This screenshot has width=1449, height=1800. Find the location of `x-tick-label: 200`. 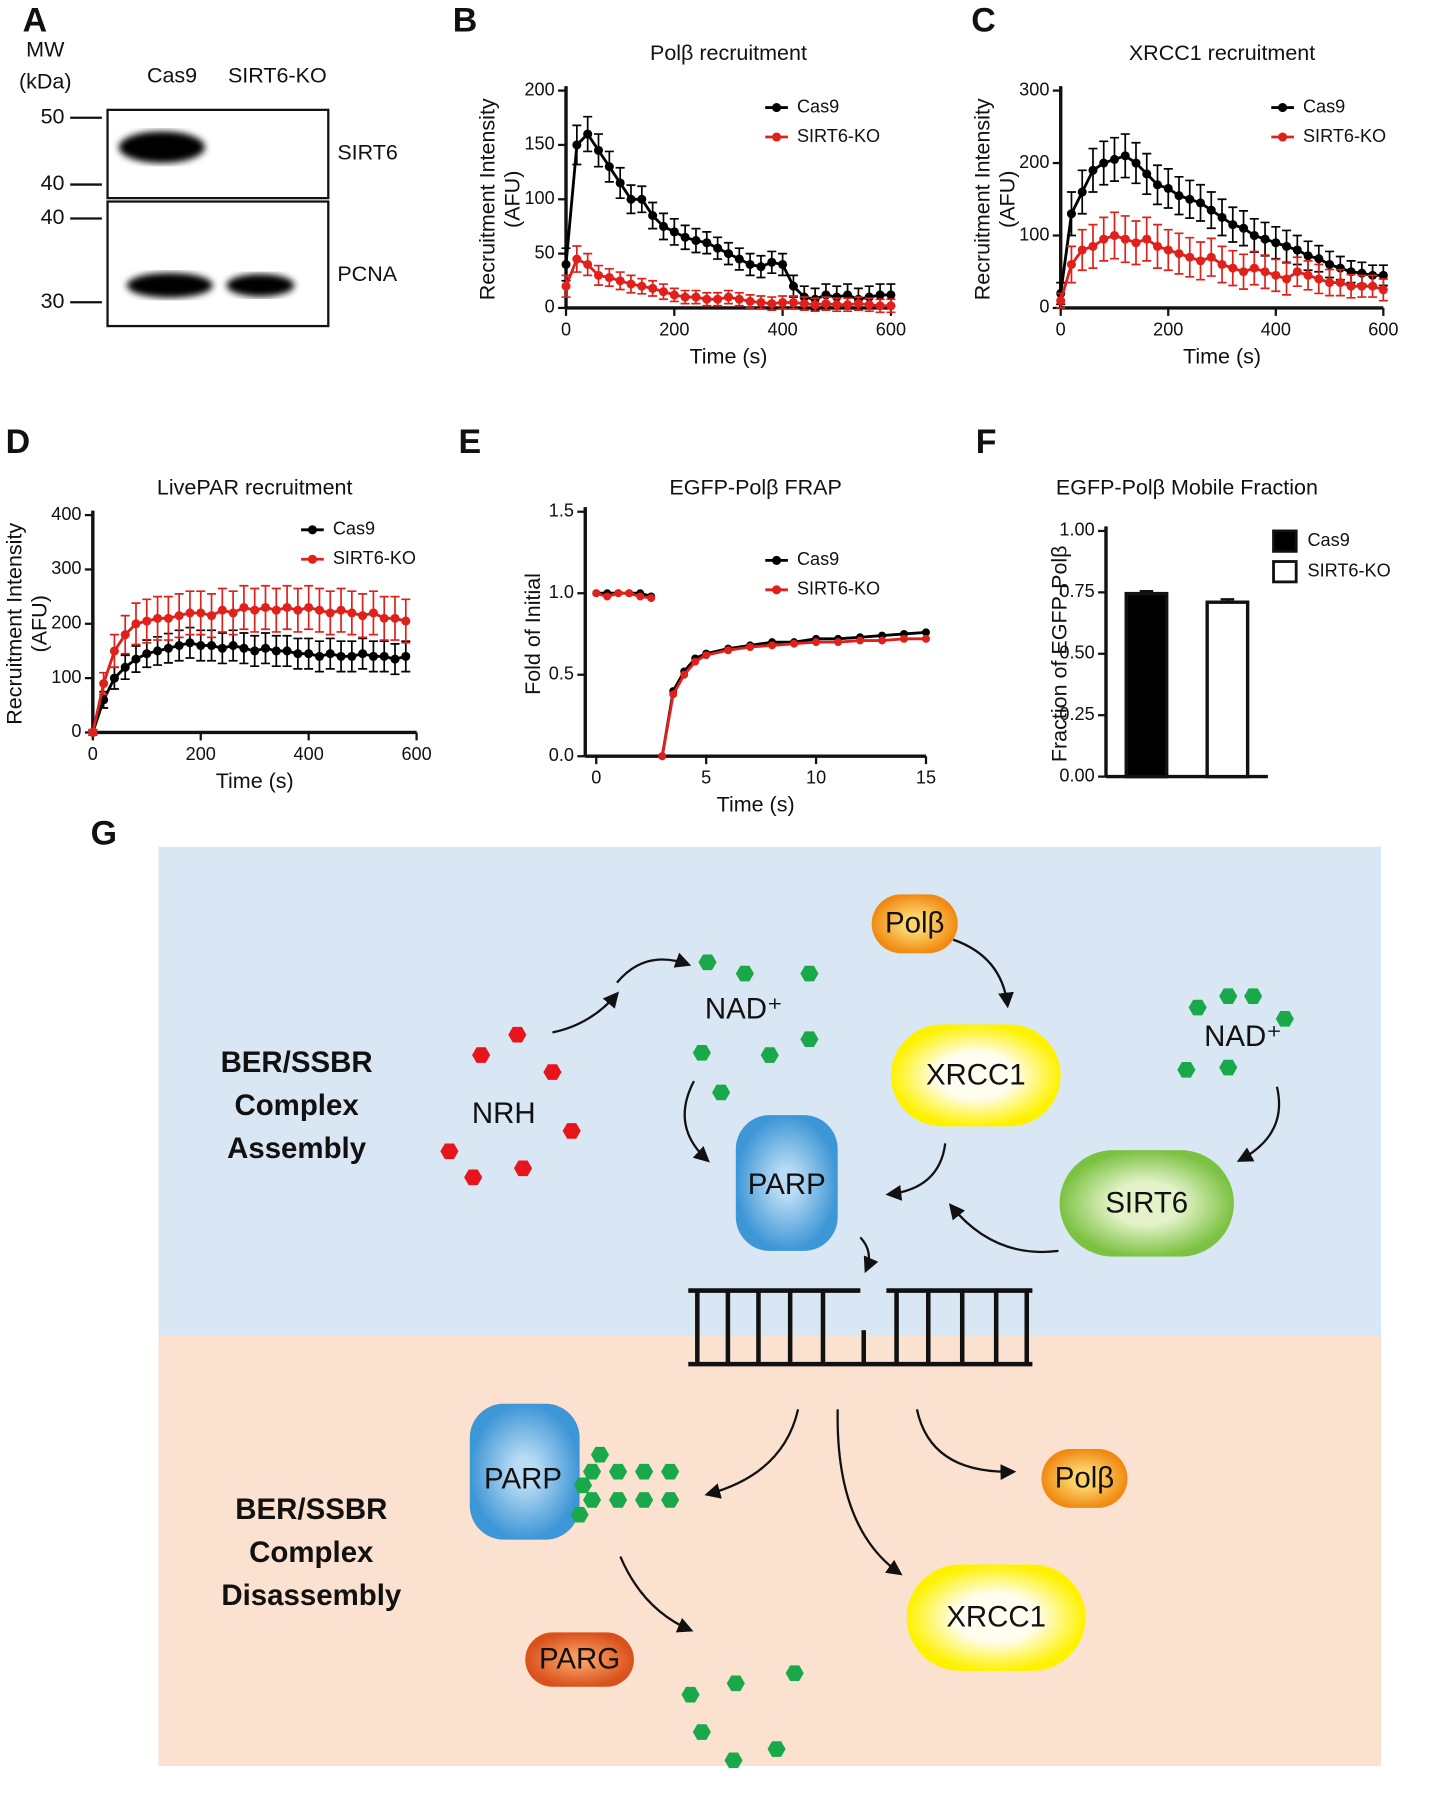

x-tick-label: 200 is located at coordinates (674, 329).